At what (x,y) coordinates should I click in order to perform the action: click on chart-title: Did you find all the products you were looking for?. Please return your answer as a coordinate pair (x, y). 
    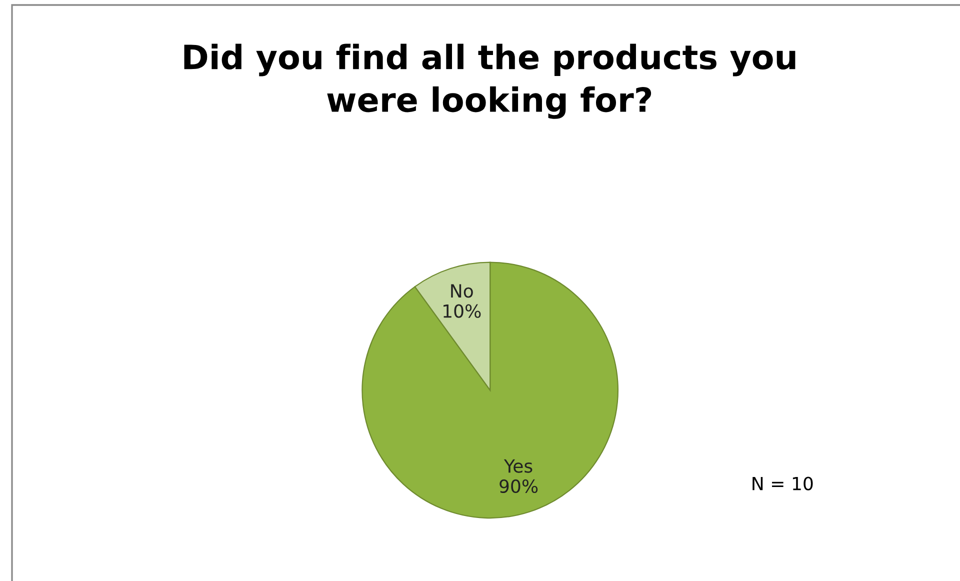
    Looking at the image, I should click on (490, 81).